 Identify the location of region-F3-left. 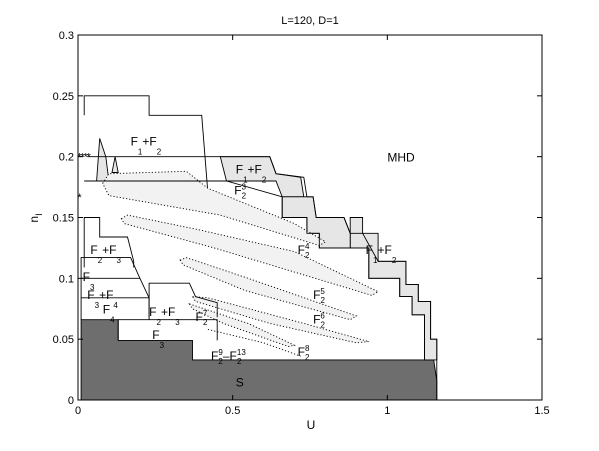
(110, 268).